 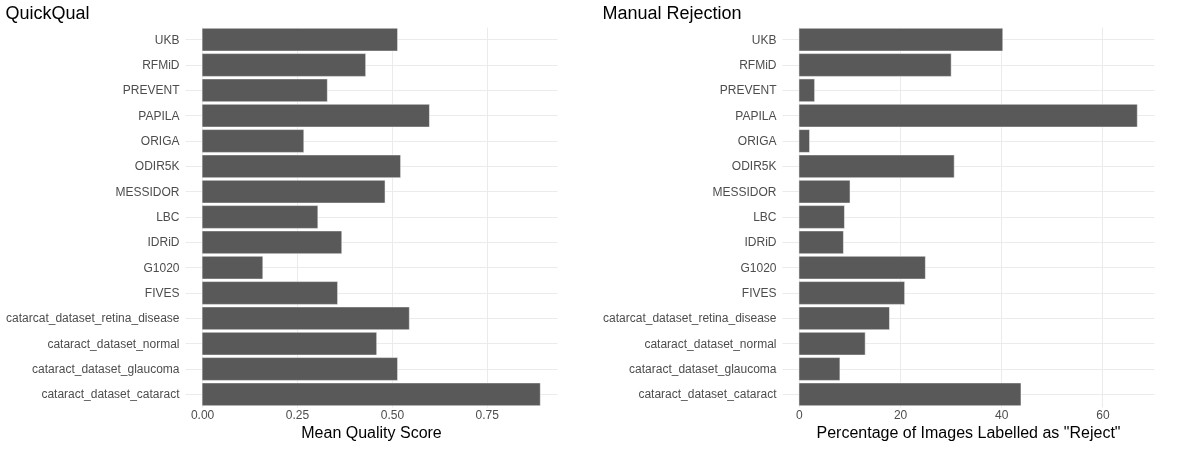 What do you see at coordinates (800, 414) in the screenshot?
I see `x-tick-label: 0` at bounding box center [800, 414].